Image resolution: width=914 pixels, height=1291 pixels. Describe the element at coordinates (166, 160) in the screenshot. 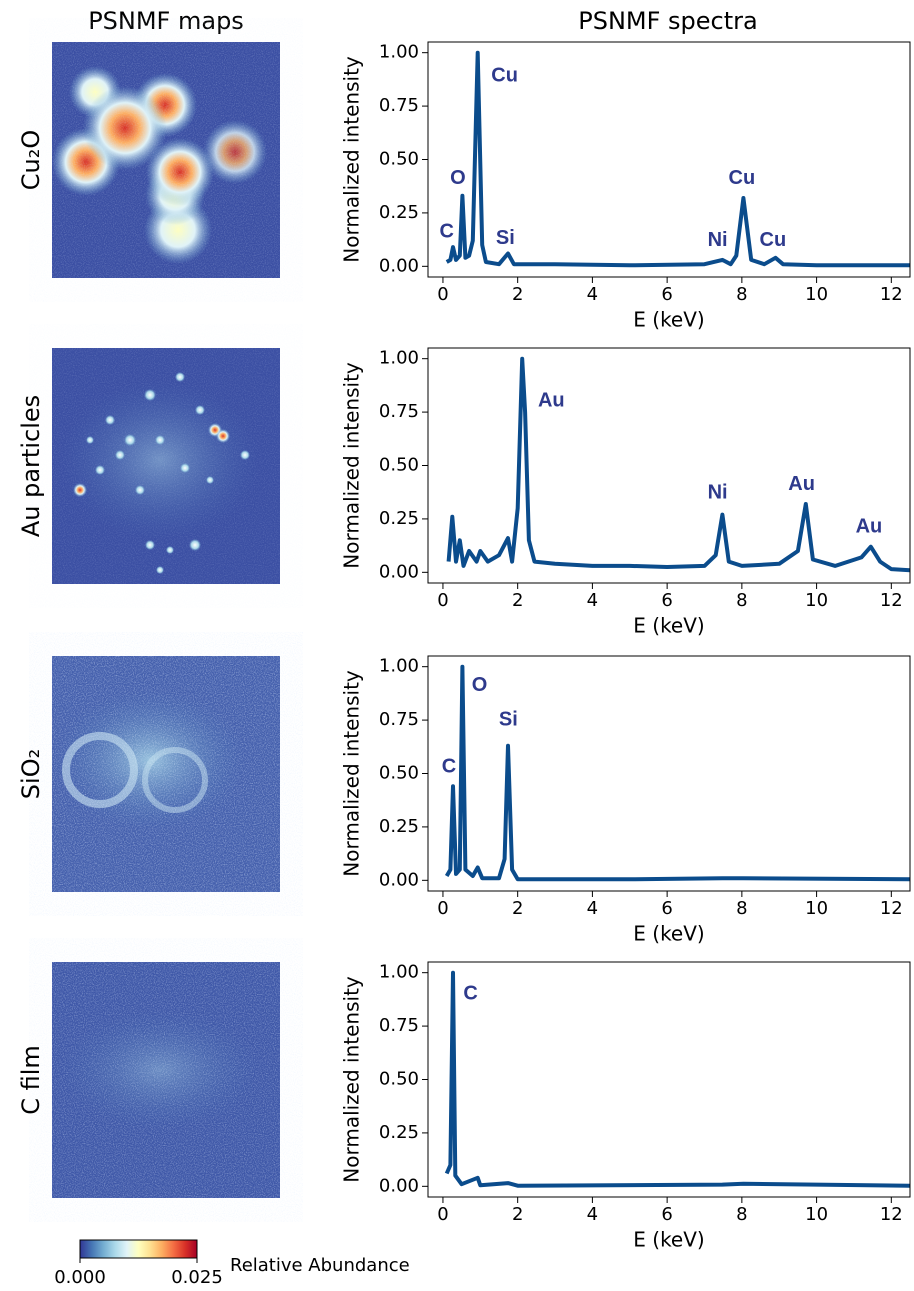

I see `map-cu2o` at that location.